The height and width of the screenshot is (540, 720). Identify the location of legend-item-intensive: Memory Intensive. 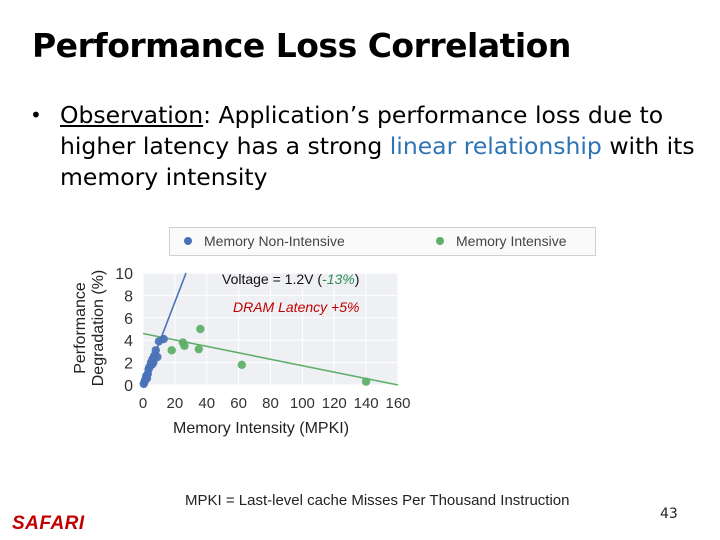
(501, 241).